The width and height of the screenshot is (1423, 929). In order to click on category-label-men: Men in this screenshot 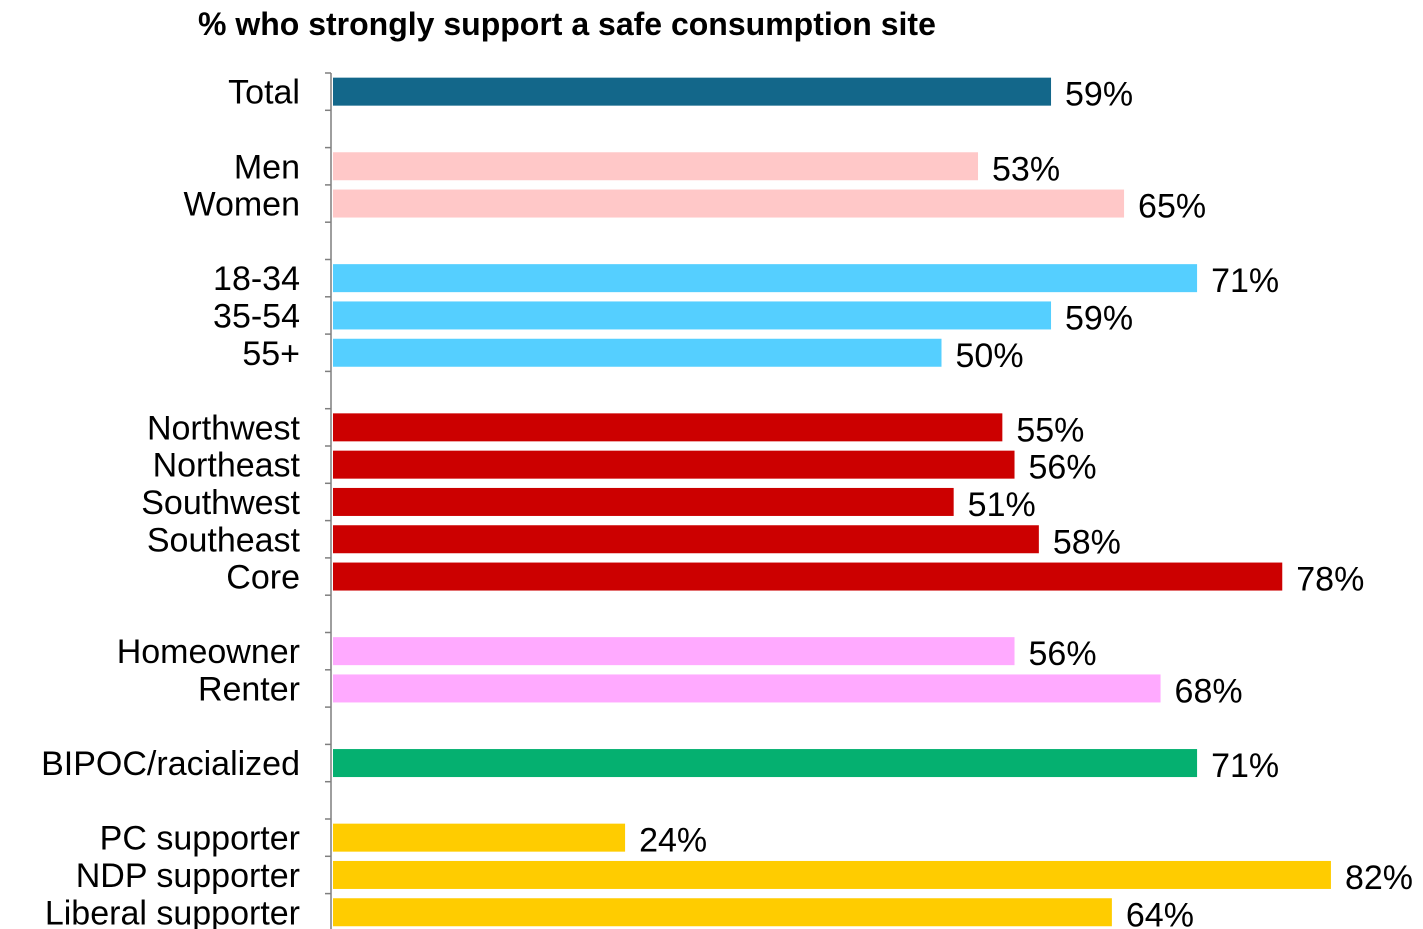, I will do `click(267, 167)`.